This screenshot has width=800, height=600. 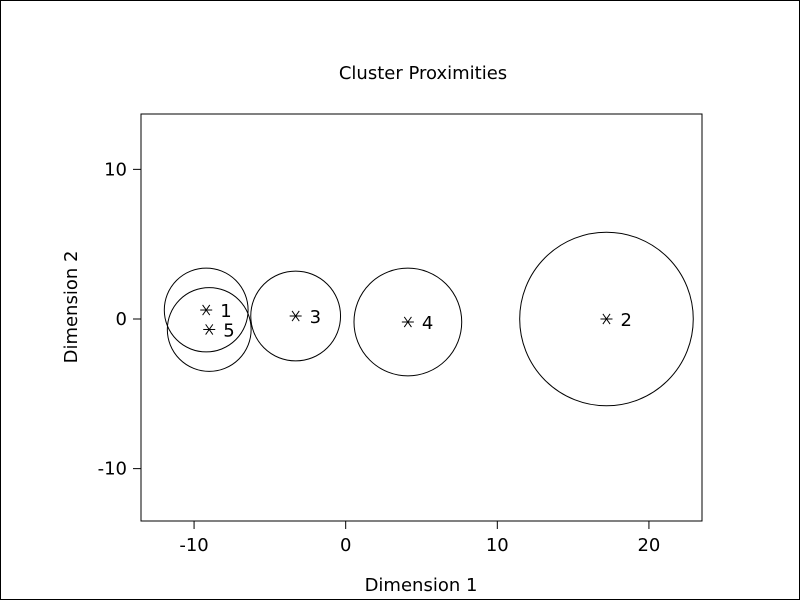 What do you see at coordinates (497, 545) in the screenshot?
I see `x-tick-label: 10` at bounding box center [497, 545].